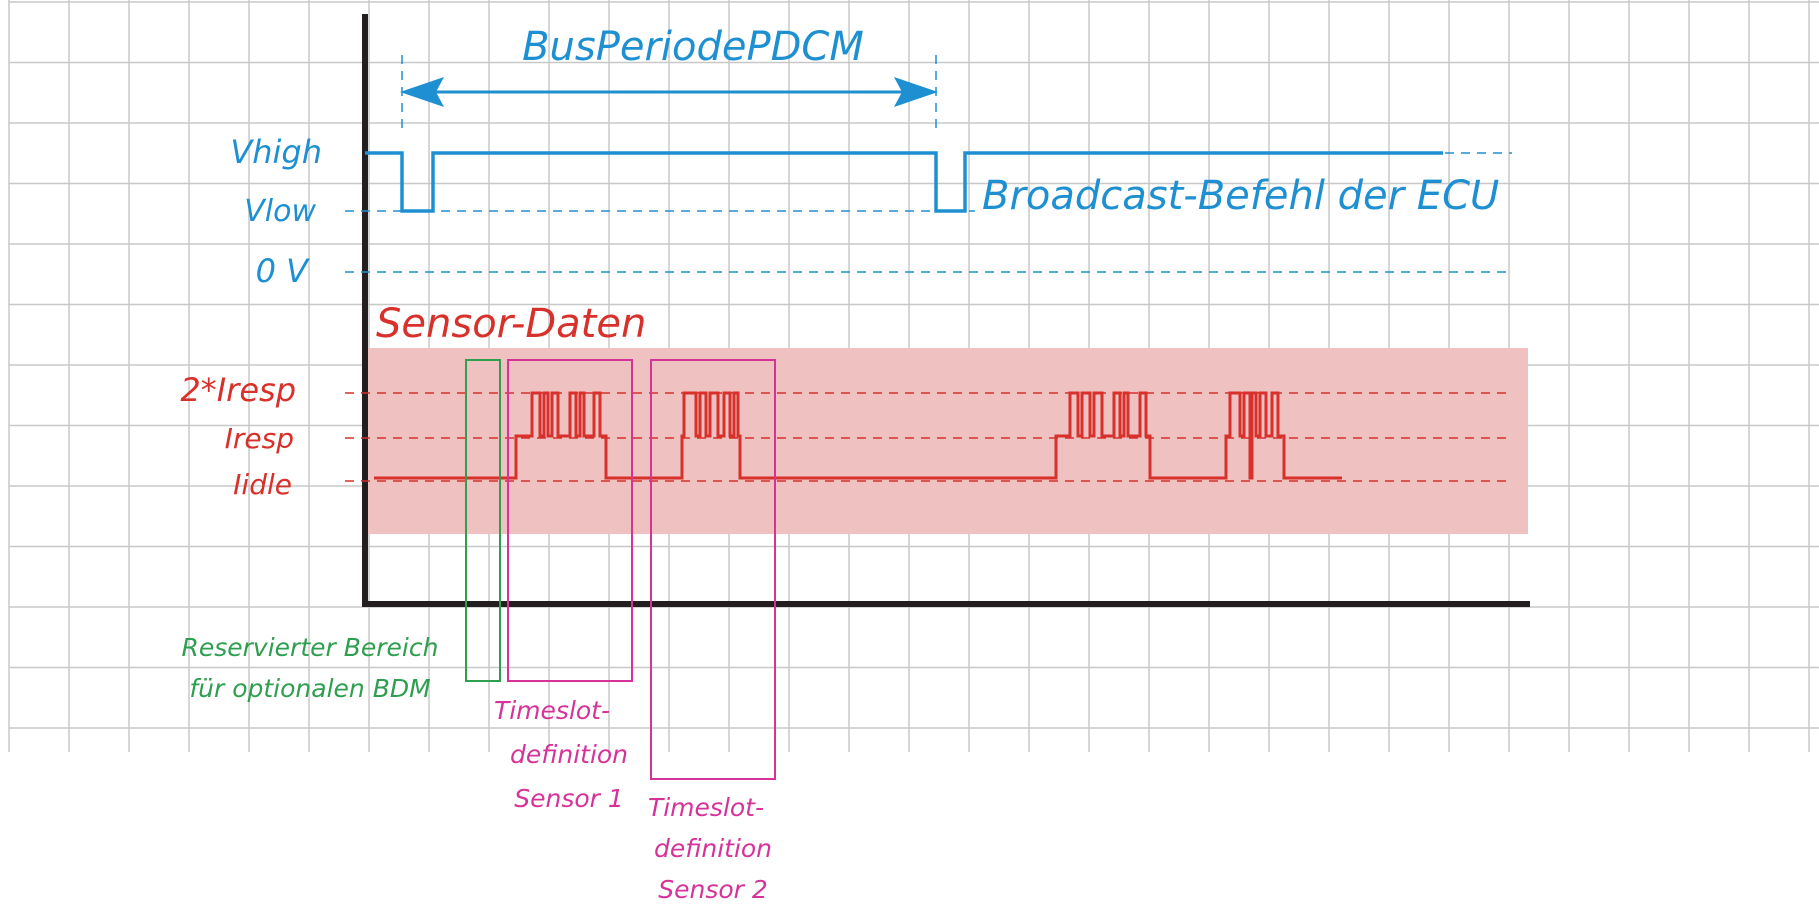 This screenshot has width=1819, height=906. I want to click on vlow-label: Vlow, so click(280, 211).